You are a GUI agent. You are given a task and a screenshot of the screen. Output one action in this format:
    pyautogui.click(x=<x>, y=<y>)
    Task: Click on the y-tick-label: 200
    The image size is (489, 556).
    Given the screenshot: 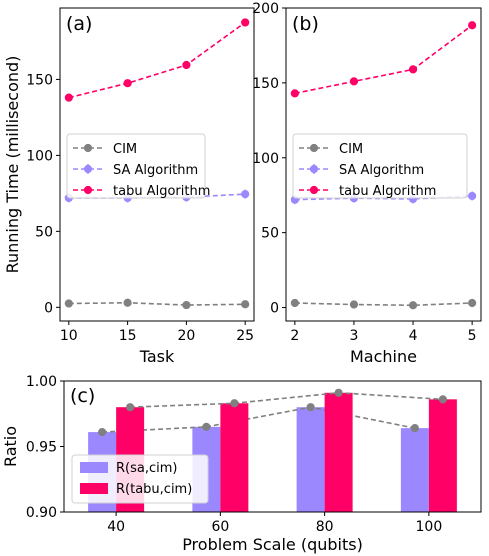 What is the action you would take?
    pyautogui.click(x=265, y=9)
    